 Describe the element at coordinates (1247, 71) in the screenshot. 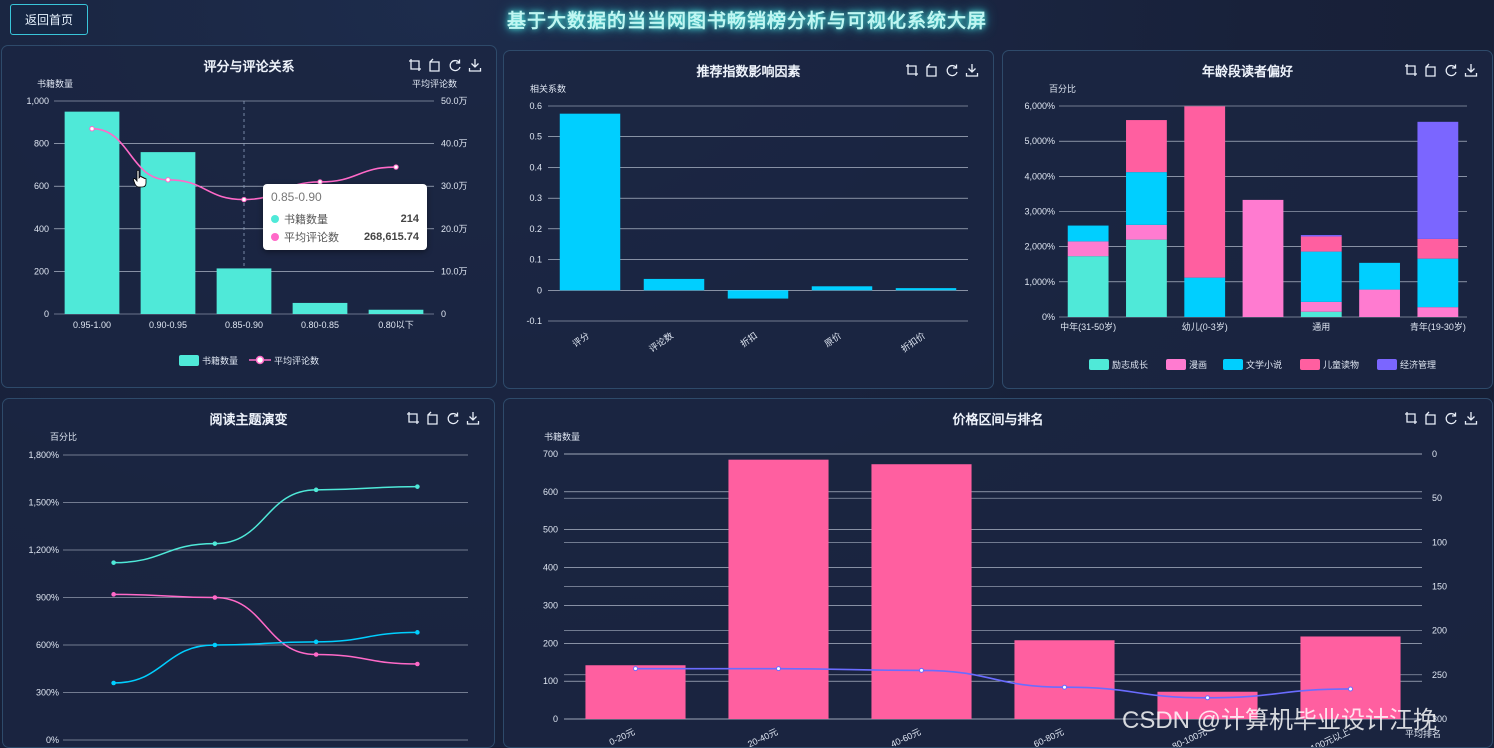

I see `panel-title: 年龄段读者偏好` at that location.